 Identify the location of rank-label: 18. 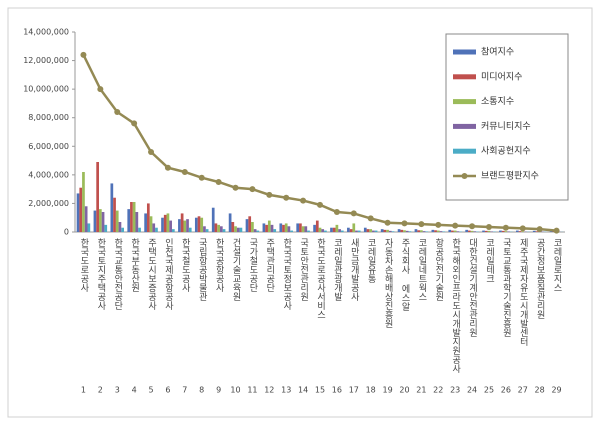
(371, 390).